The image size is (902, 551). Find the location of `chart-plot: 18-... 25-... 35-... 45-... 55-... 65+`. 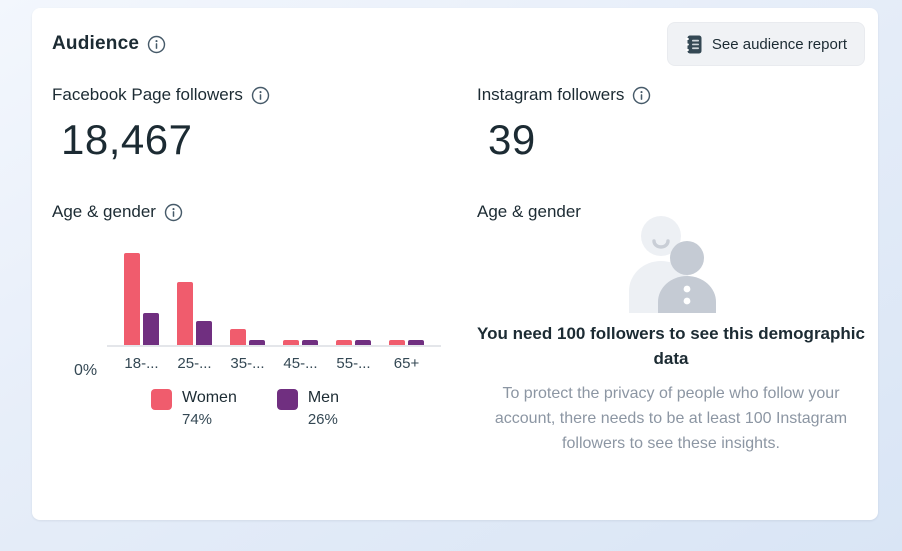

chart-plot: 18-... 25-... 35-... 45-... 55-... 65+ is located at coordinates (274, 308).